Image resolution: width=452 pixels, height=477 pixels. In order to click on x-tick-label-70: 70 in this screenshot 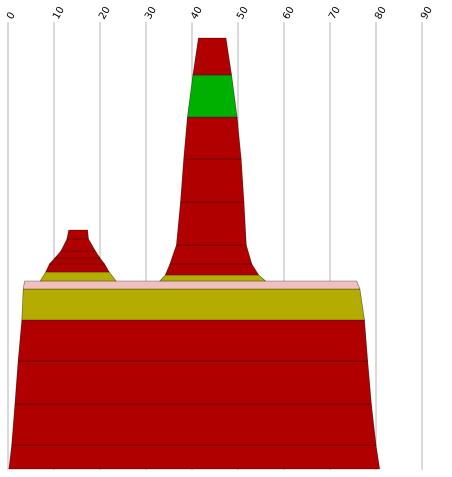, I will do `click(335, 13)`.